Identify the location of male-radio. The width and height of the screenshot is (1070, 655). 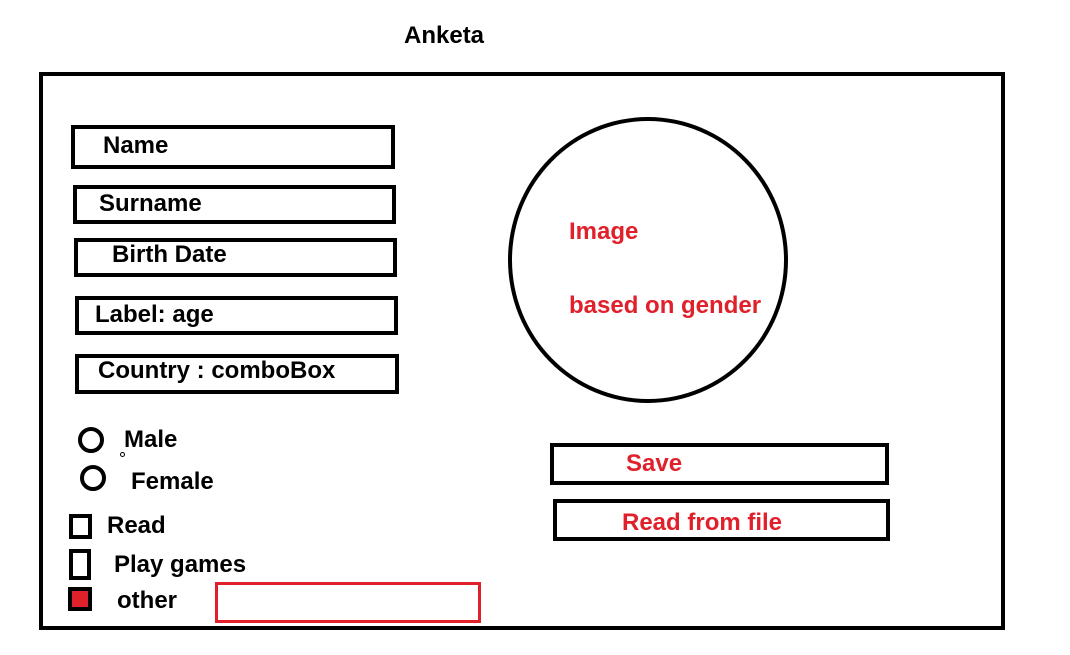
(91, 440).